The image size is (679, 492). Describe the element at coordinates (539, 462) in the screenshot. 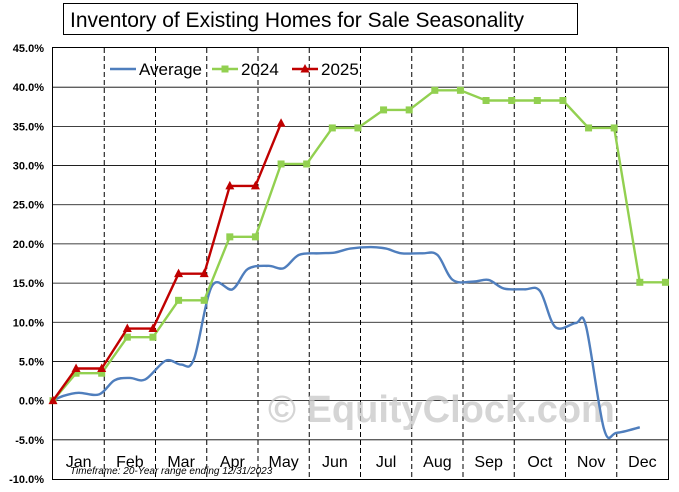

I see `x-tick-label: Oct` at that location.